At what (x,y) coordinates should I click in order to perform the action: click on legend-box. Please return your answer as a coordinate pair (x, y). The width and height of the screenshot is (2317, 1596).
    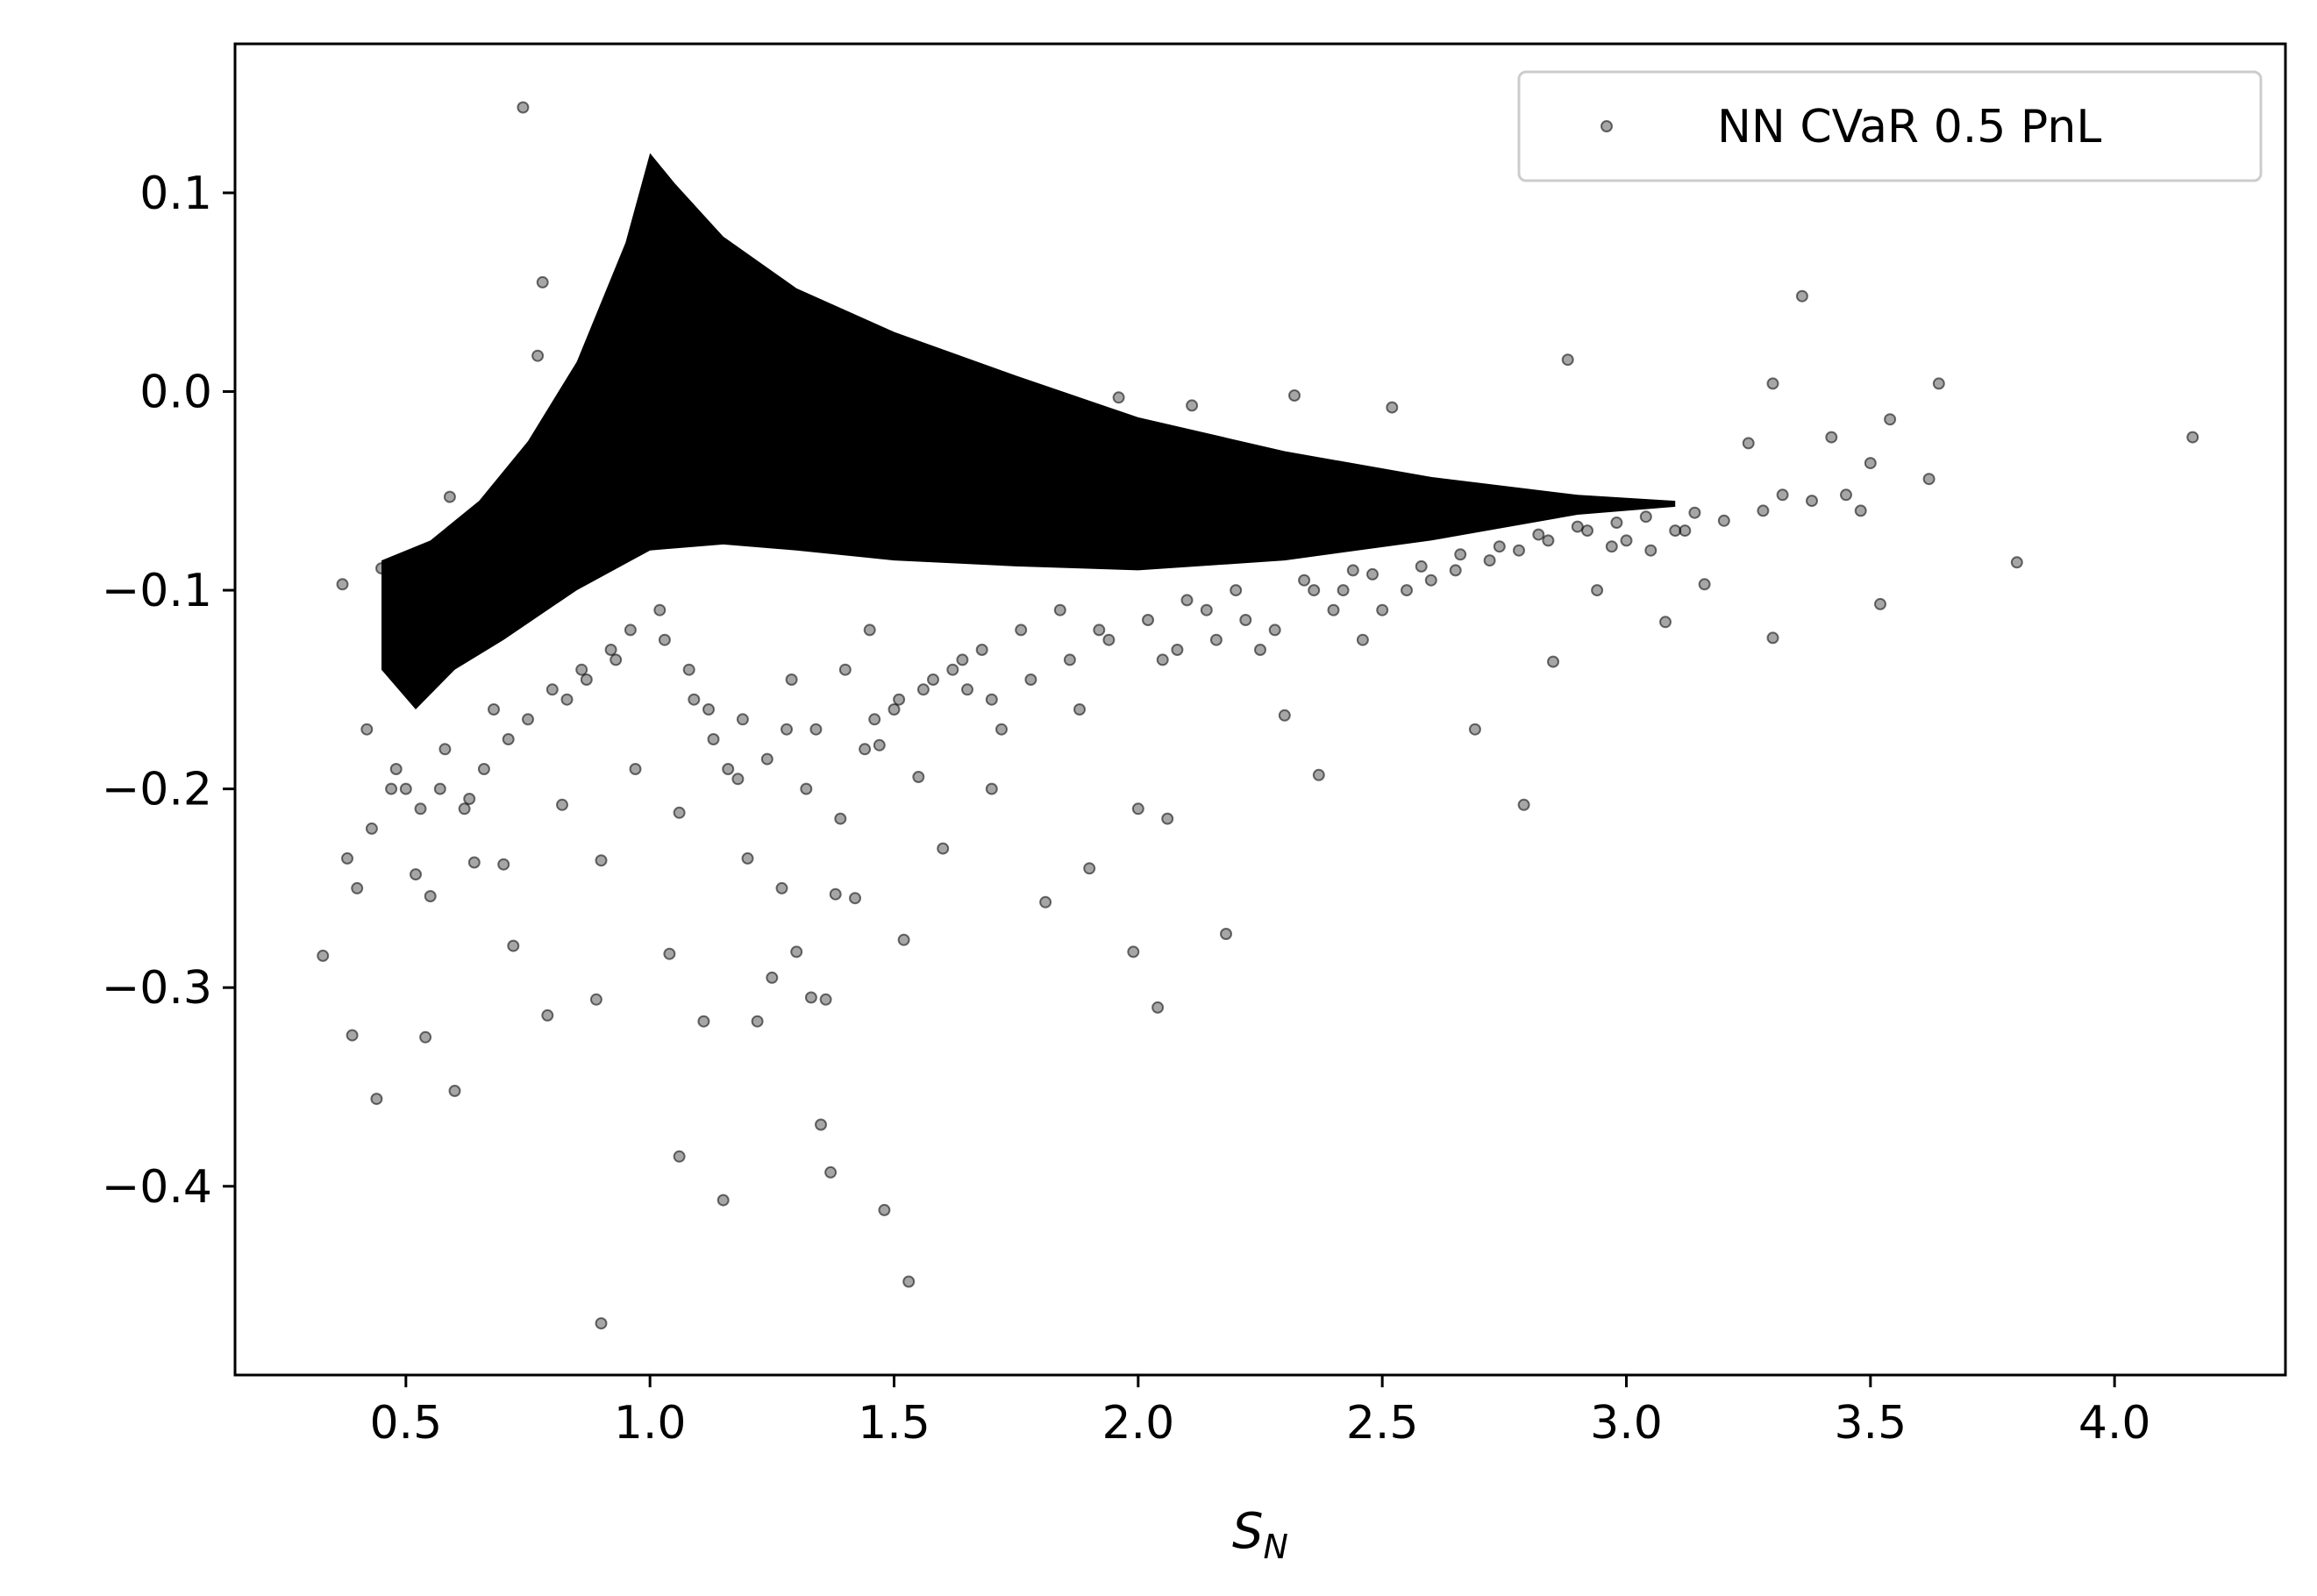
    Looking at the image, I should click on (1890, 126).